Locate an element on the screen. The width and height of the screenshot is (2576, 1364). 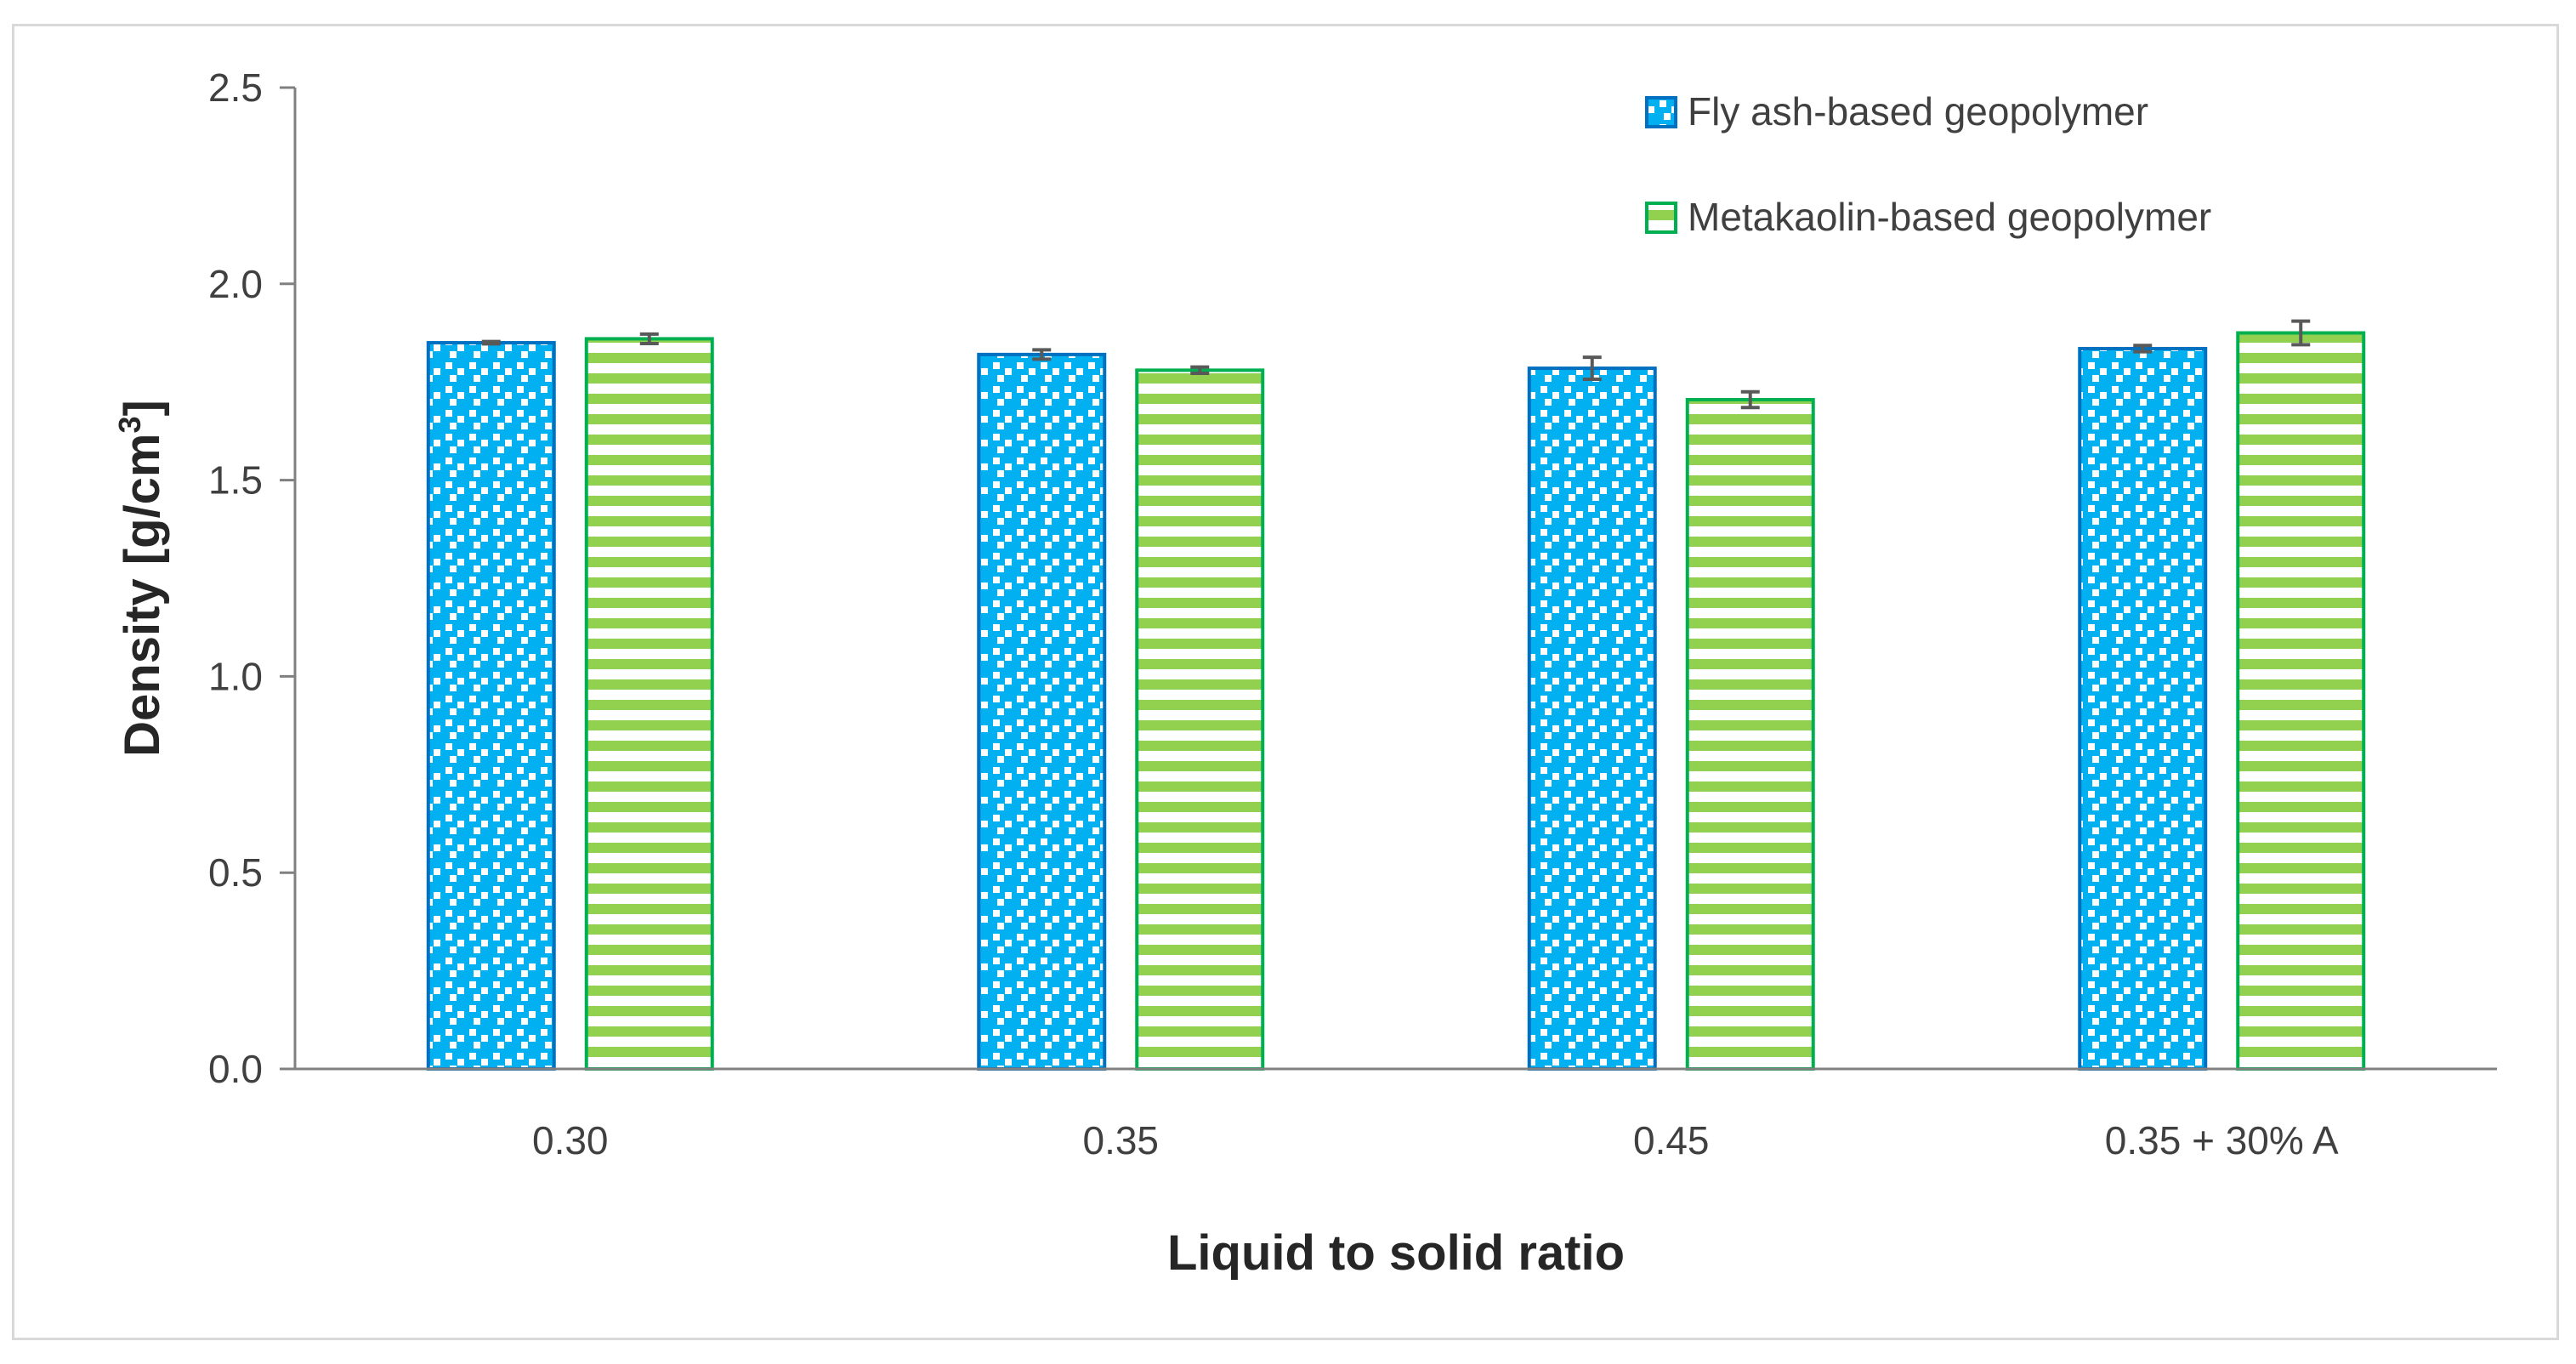
legend-swatch-fly-ash is located at coordinates (1661, 112).